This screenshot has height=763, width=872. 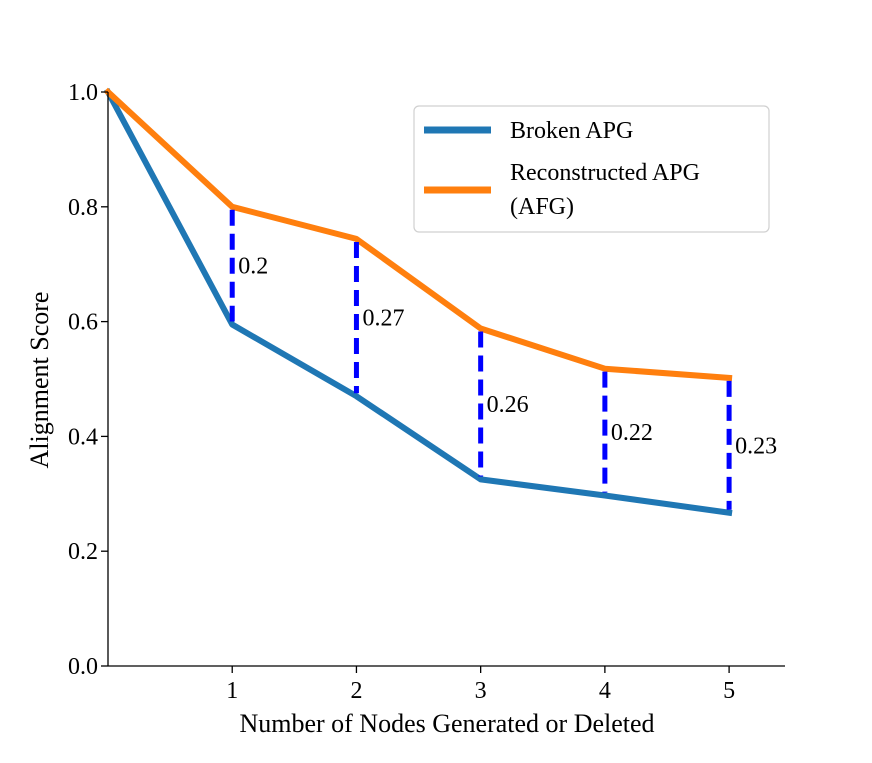 What do you see at coordinates (253, 267) in the screenshot?
I see `gap-label: 0.2` at bounding box center [253, 267].